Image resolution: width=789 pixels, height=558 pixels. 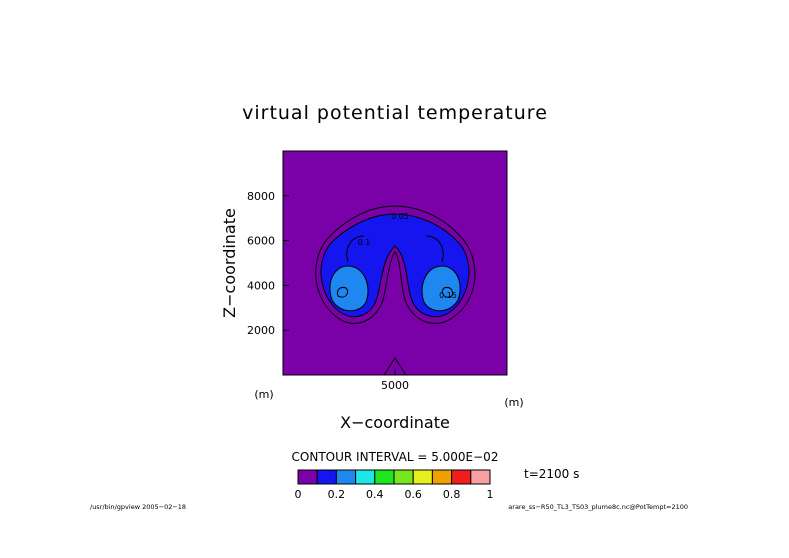 I want to click on bottom-source-contour, so click(x=395, y=366).